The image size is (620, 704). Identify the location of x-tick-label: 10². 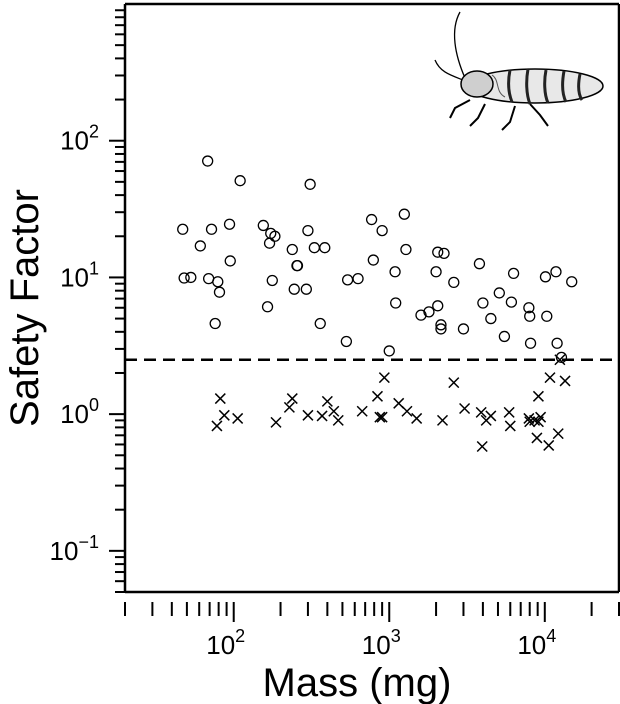
(225, 643).